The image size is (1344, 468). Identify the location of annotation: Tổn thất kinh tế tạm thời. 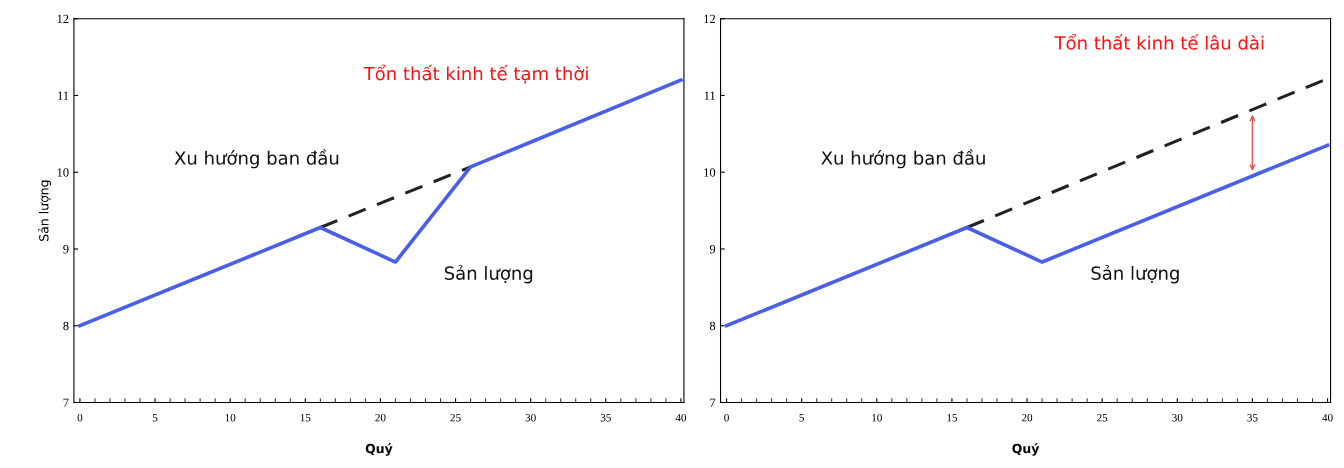
(475, 74).